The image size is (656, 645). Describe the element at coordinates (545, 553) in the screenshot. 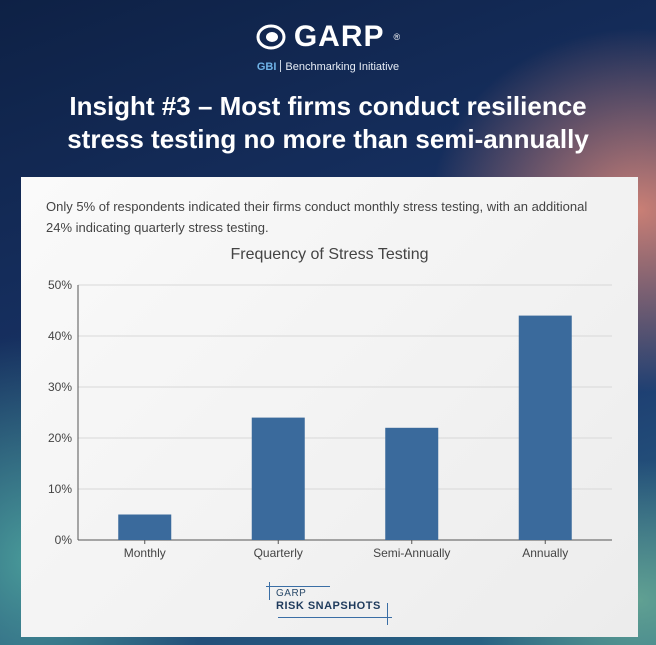

I see `x-tick-label: Annually` at that location.